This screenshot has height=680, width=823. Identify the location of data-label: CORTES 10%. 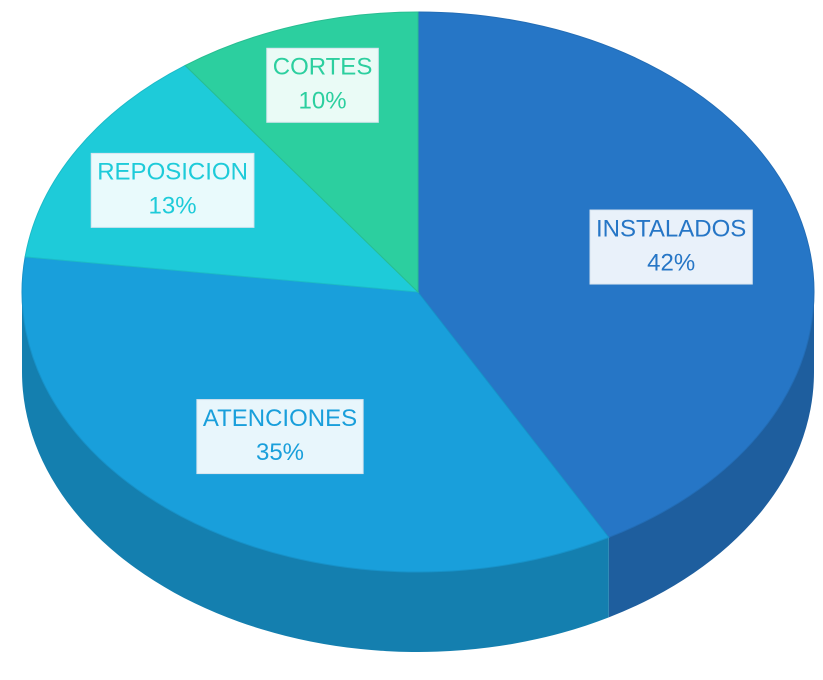
(322, 85).